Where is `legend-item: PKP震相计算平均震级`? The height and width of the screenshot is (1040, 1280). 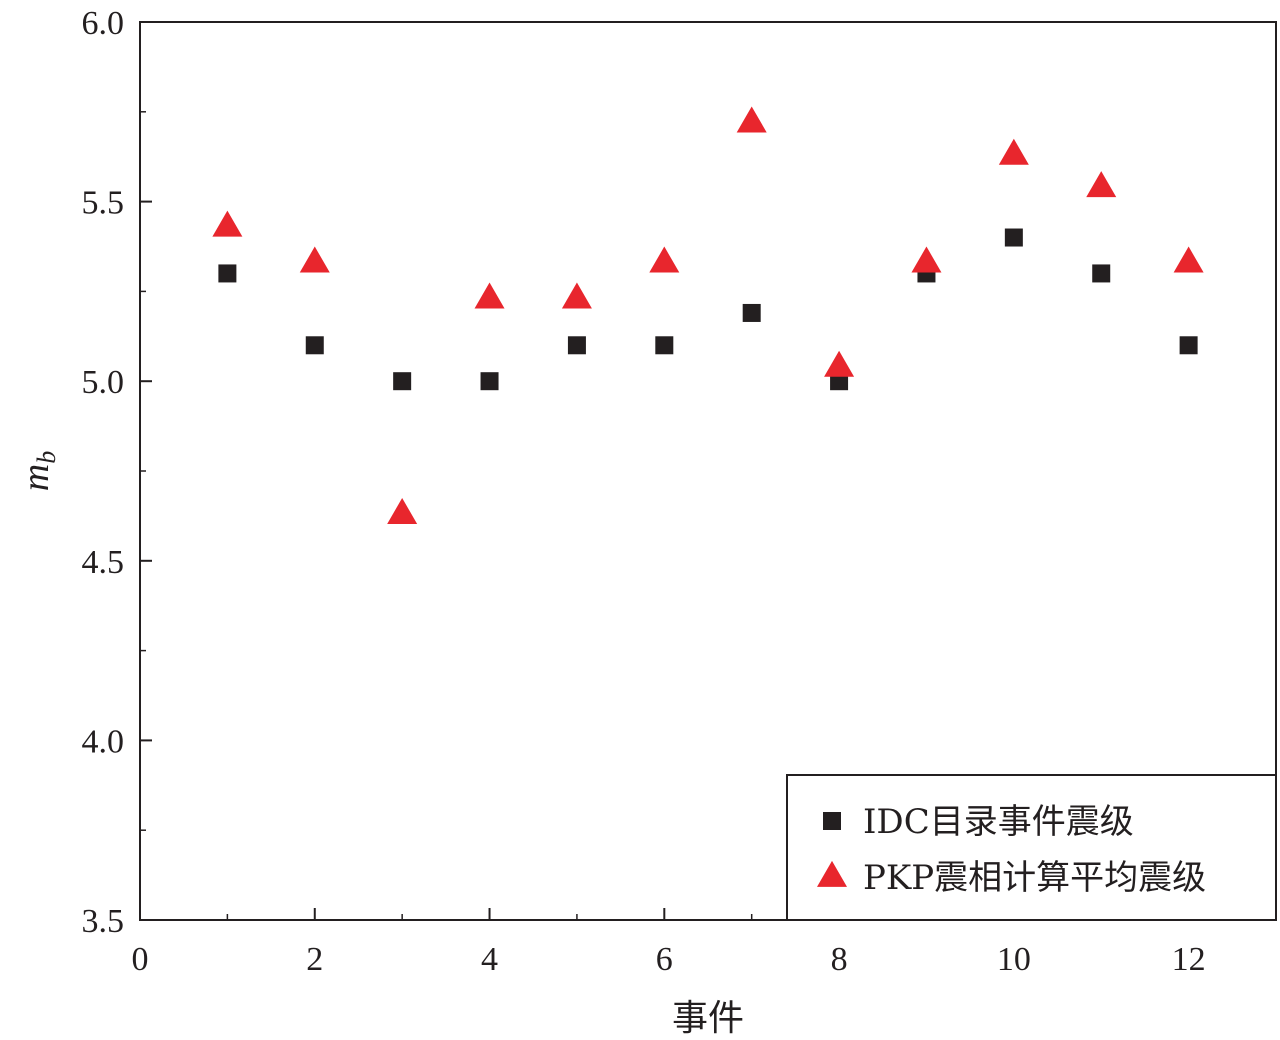
legend-item: PKP震相计算平均震级 is located at coordinates (1011, 878).